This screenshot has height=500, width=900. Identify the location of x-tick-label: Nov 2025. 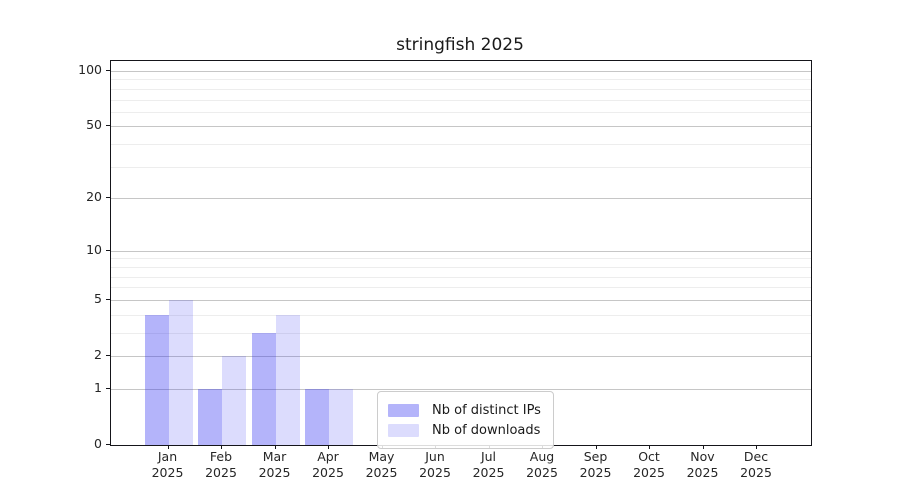
(703, 464).